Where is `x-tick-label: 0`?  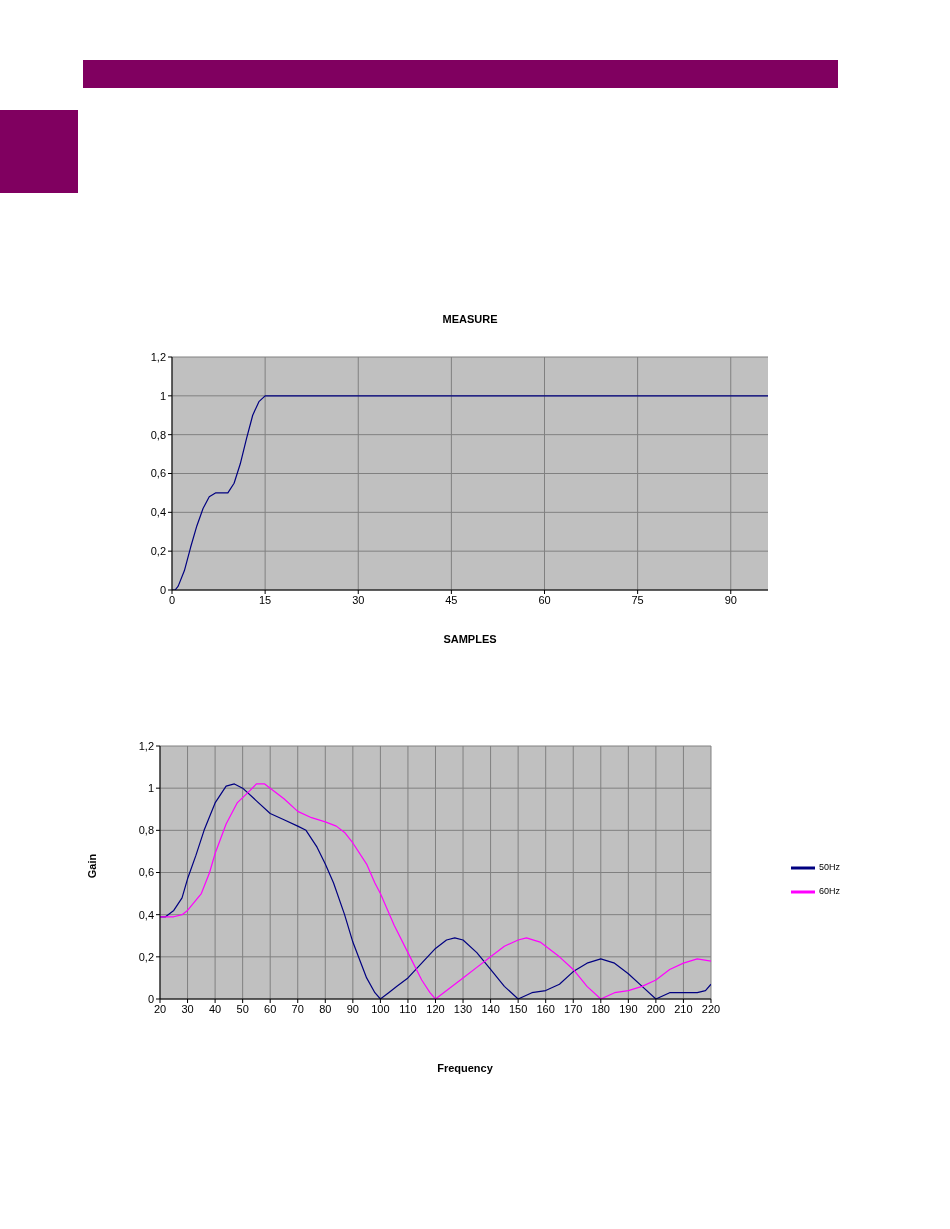
x-tick-label: 0 is located at coordinates (172, 599).